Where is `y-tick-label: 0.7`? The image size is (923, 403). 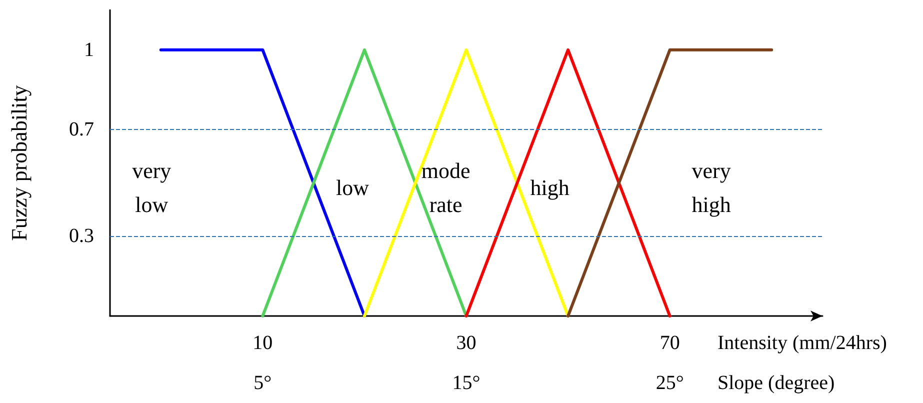 y-tick-label: 0.7 is located at coordinates (81, 129).